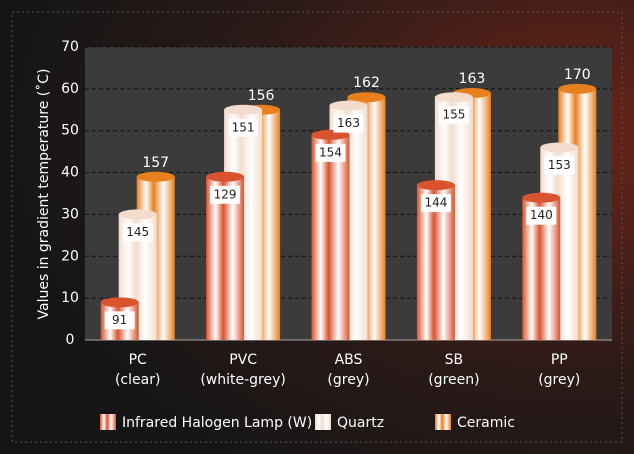  Describe the element at coordinates (559, 360) in the screenshot. I see `x-tick-label: PP` at that location.